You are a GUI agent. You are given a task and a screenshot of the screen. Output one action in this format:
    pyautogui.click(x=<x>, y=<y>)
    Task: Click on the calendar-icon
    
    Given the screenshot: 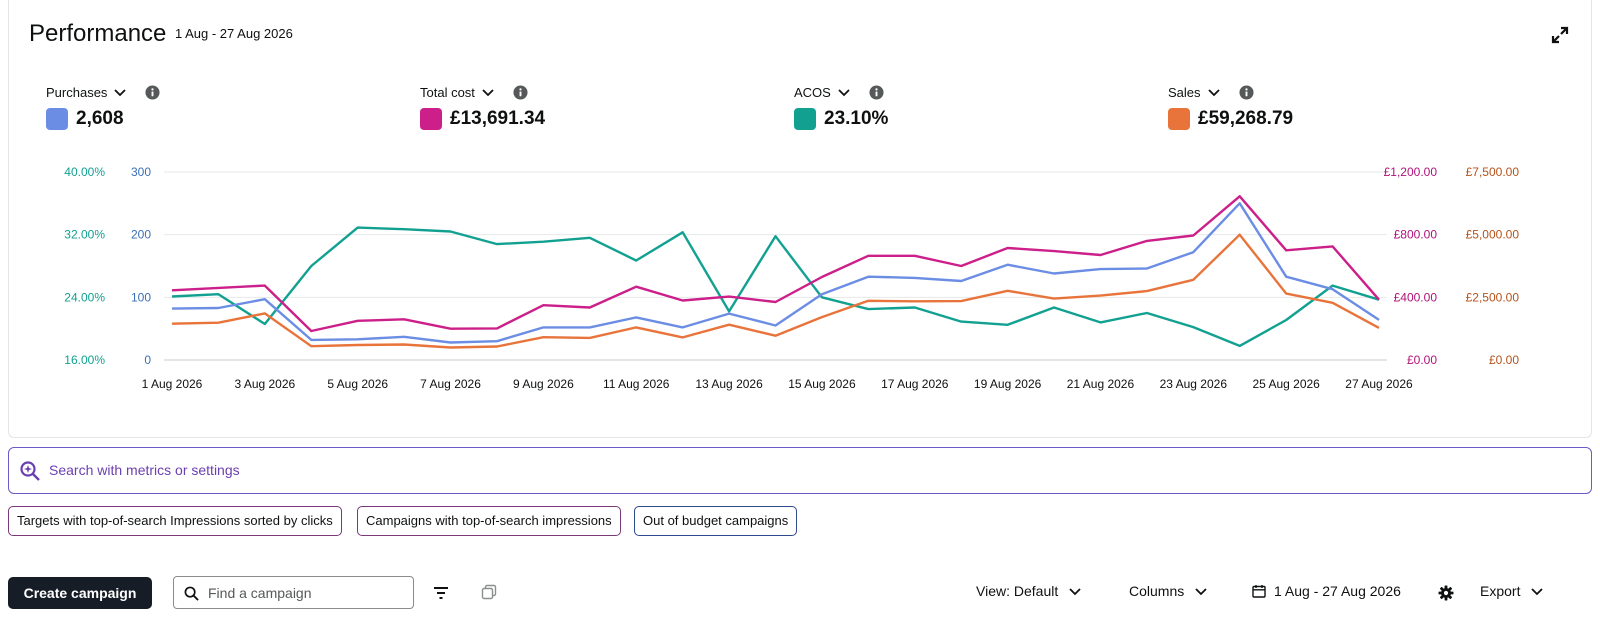 What is the action you would take?
    pyautogui.click(x=1259, y=591)
    